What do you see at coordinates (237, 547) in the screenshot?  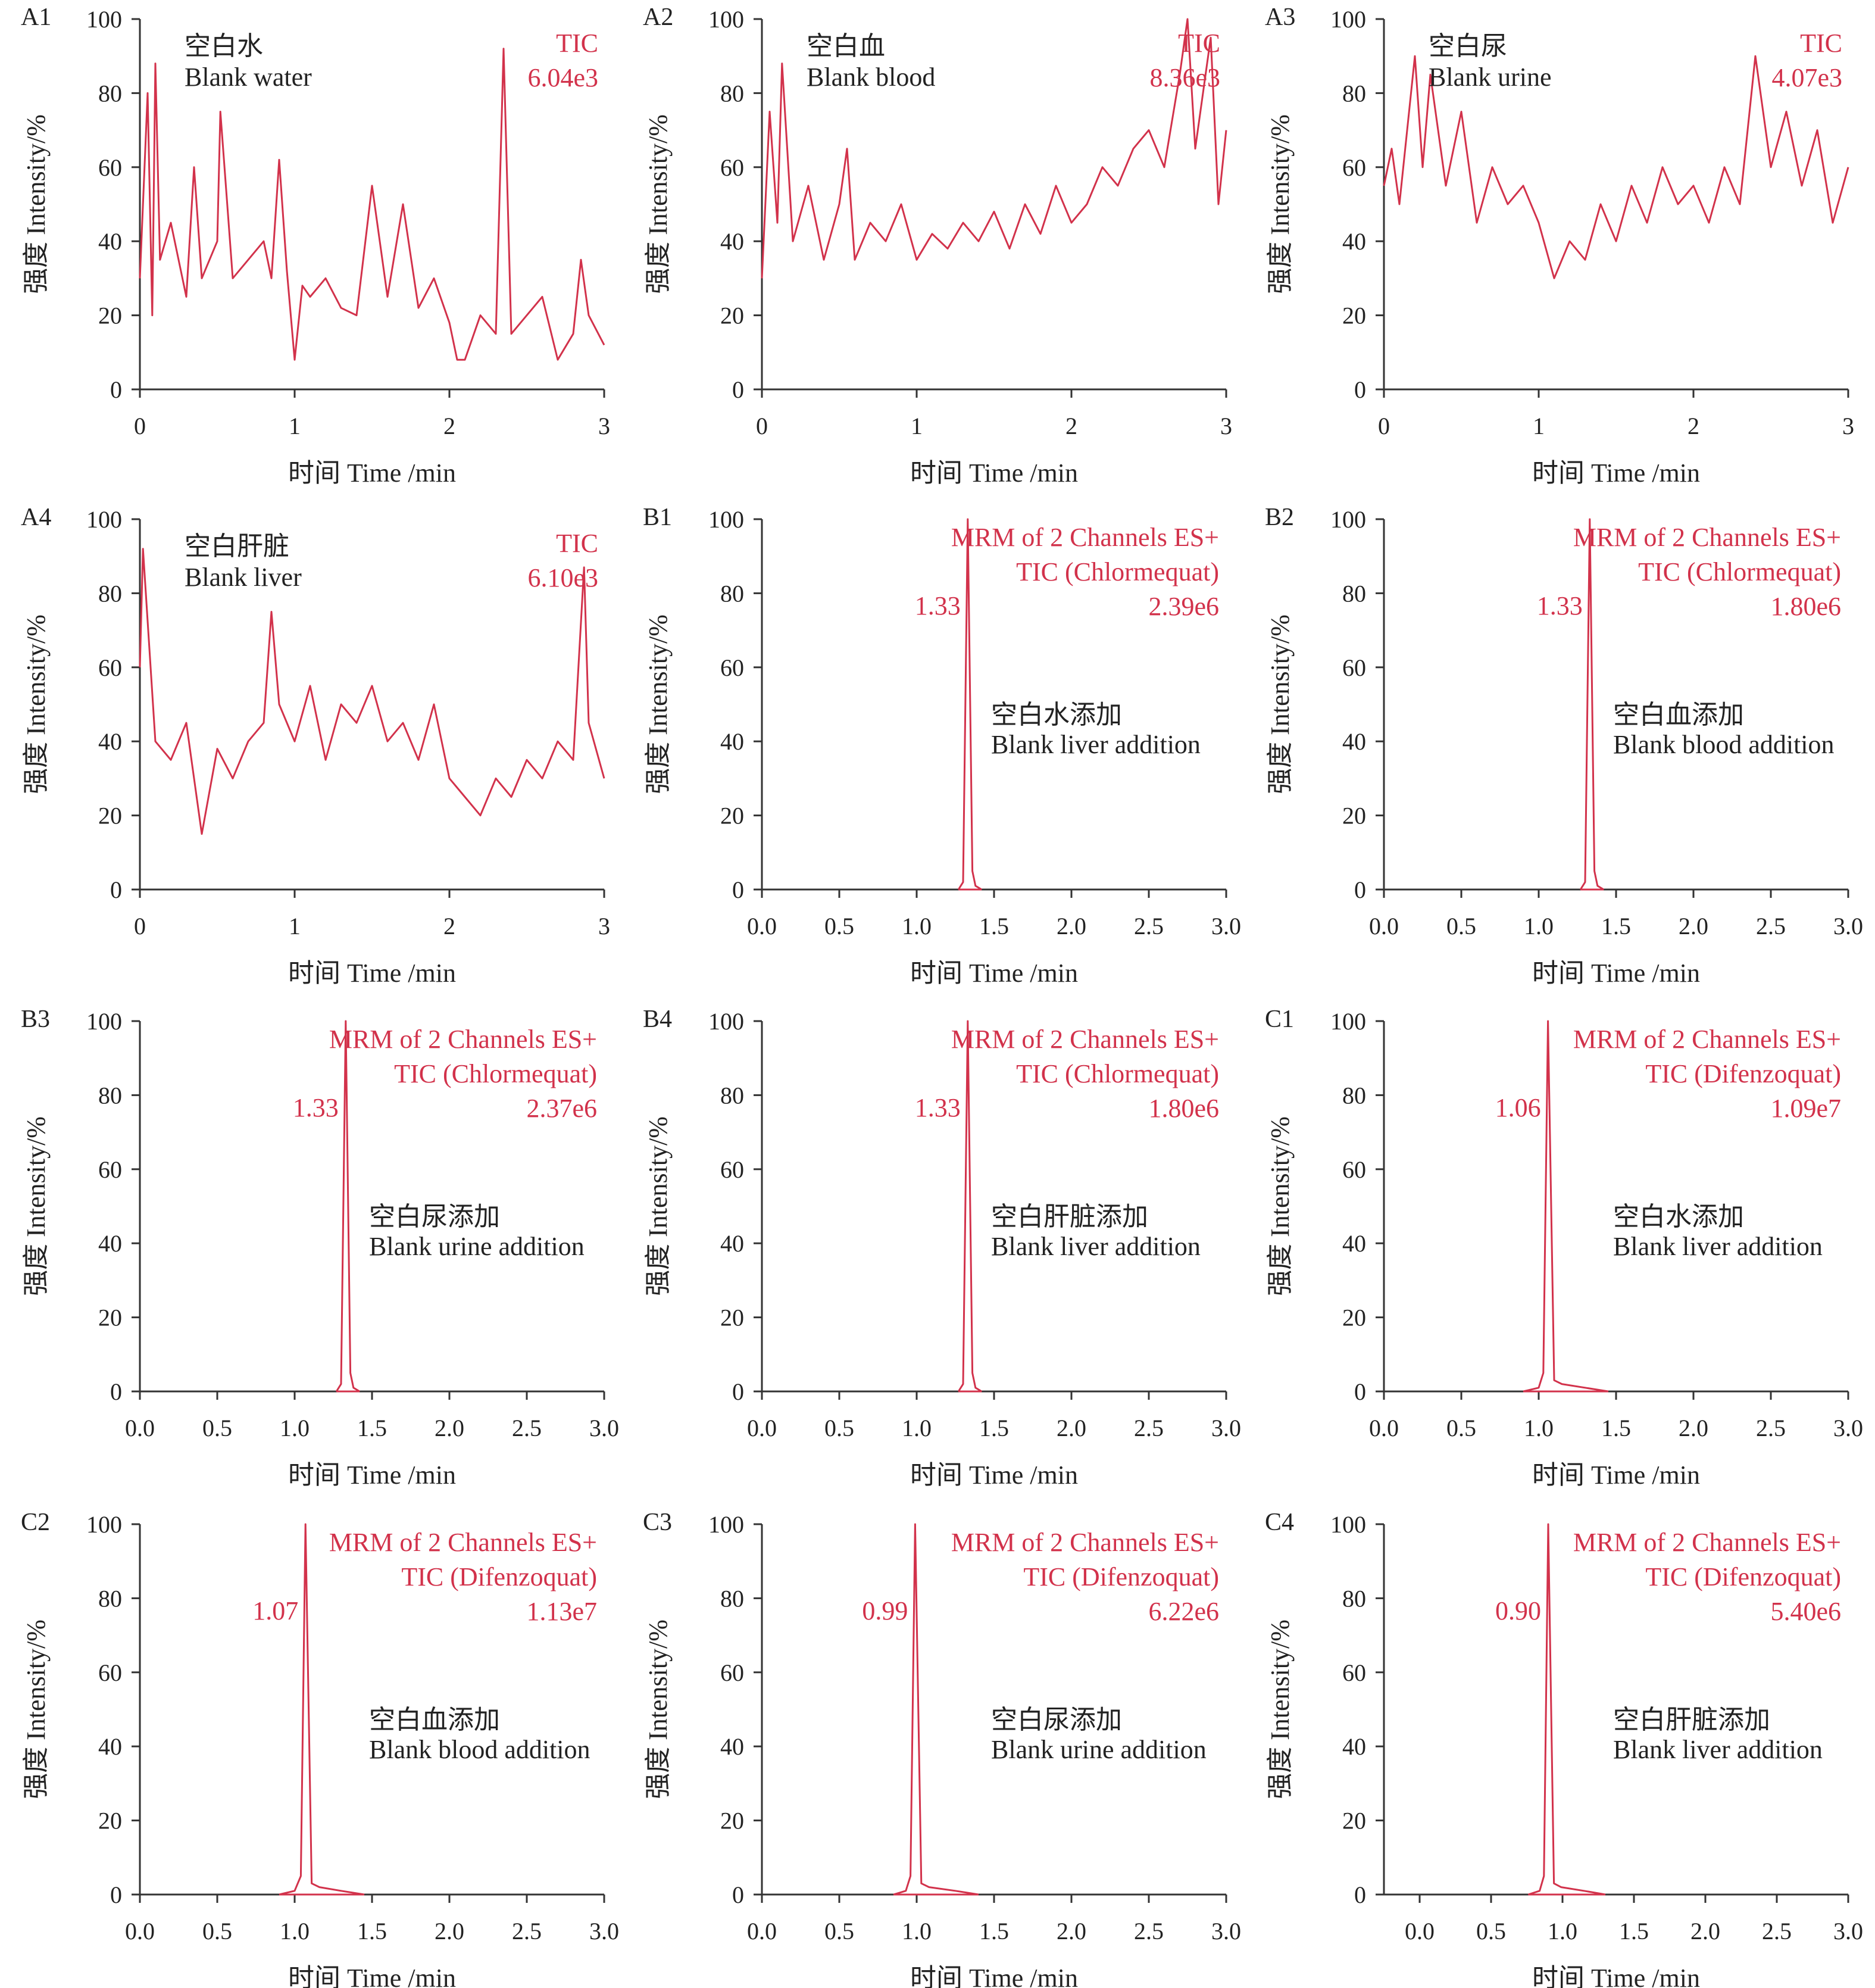 I see `sample-title-cn: 空白肝脏` at bounding box center [237, 547].